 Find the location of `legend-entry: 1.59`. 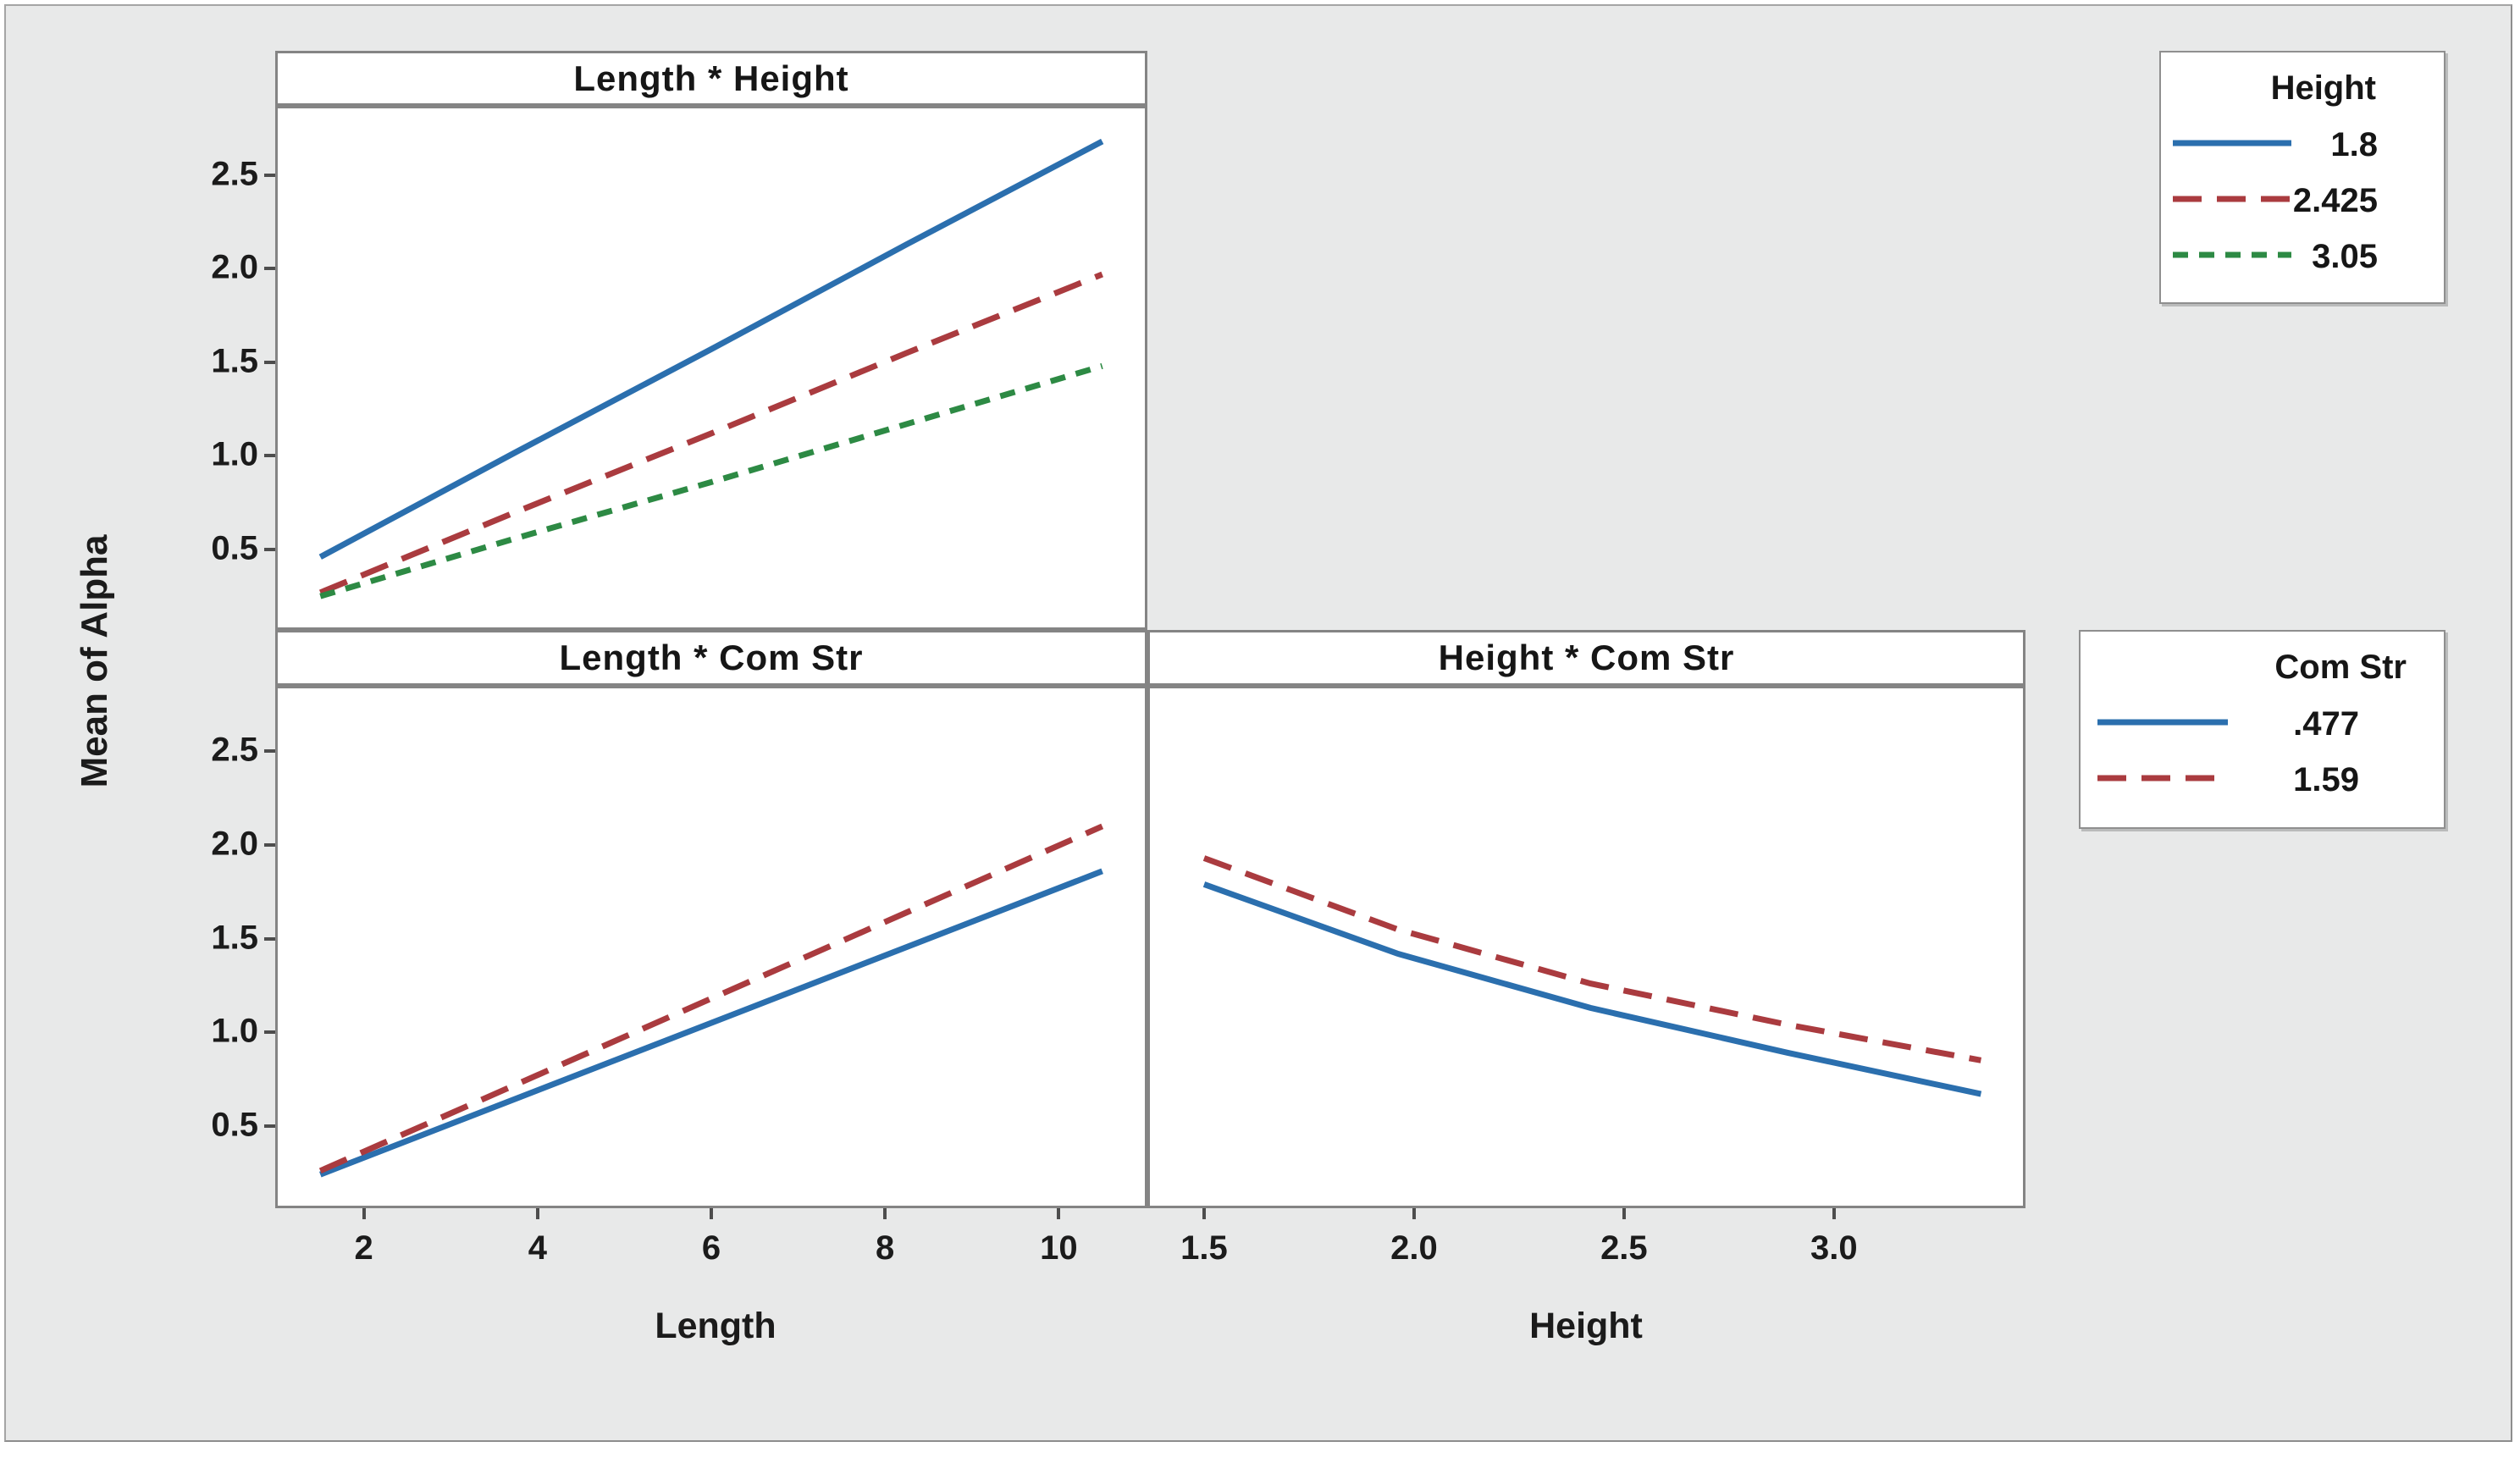

legend-entry: 1.59 is located at coordinates (2262, 780).